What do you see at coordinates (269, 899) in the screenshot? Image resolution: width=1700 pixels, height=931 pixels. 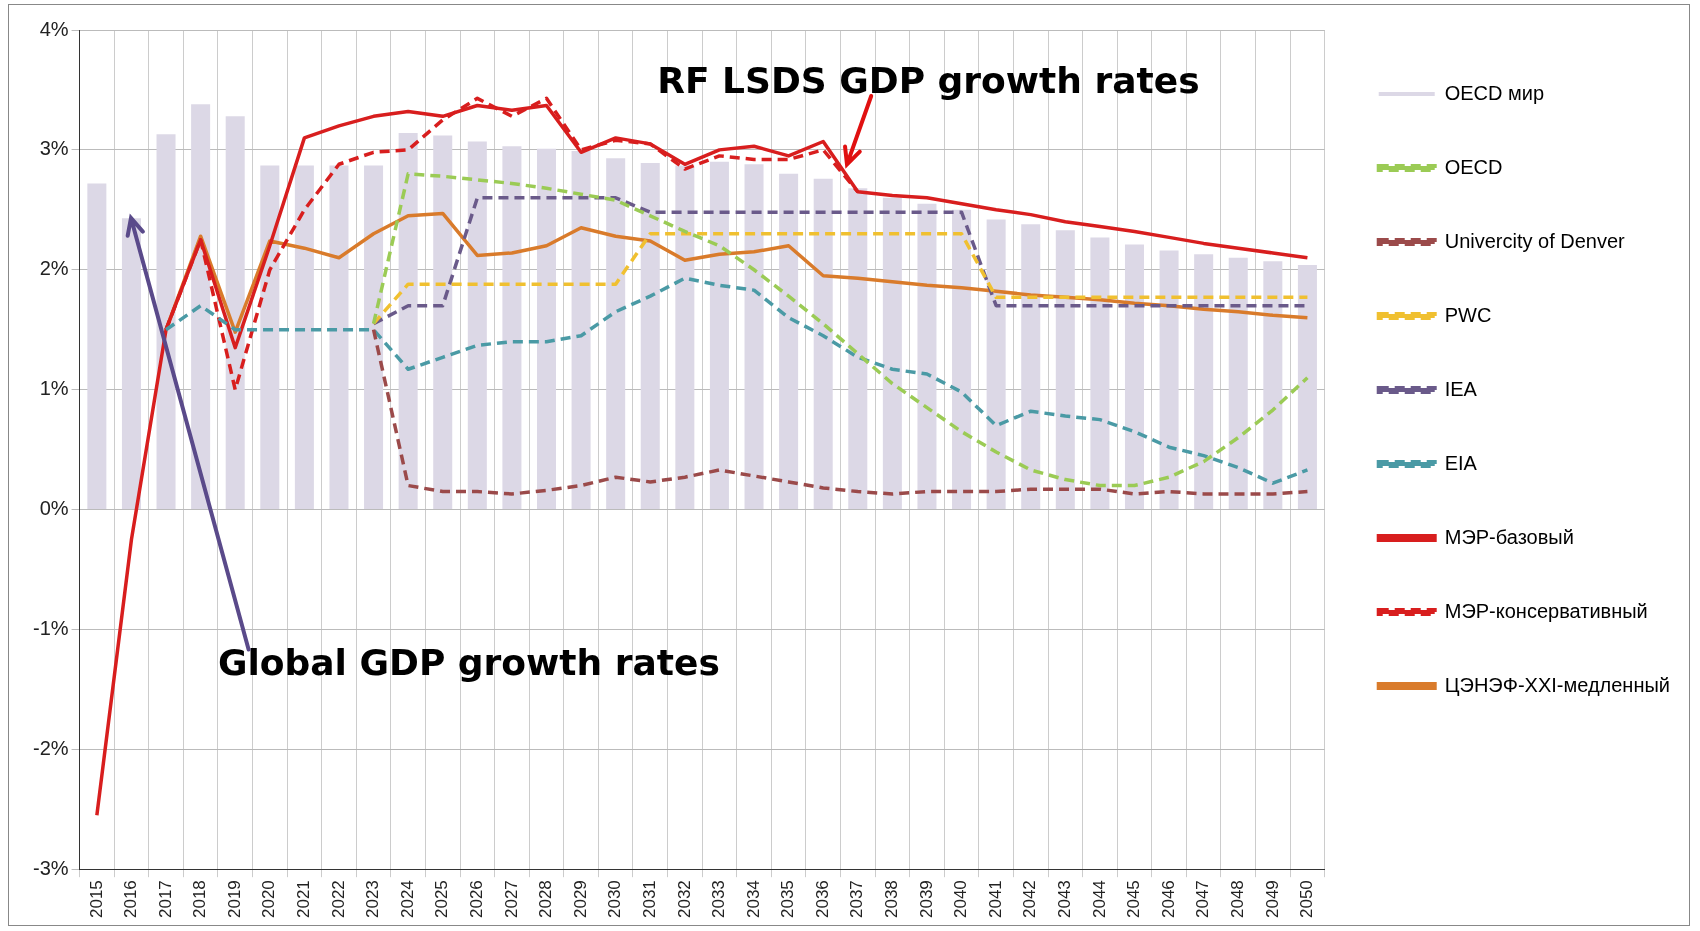 I see `x-tick-label: 2020` at bounding box center [269, 899].